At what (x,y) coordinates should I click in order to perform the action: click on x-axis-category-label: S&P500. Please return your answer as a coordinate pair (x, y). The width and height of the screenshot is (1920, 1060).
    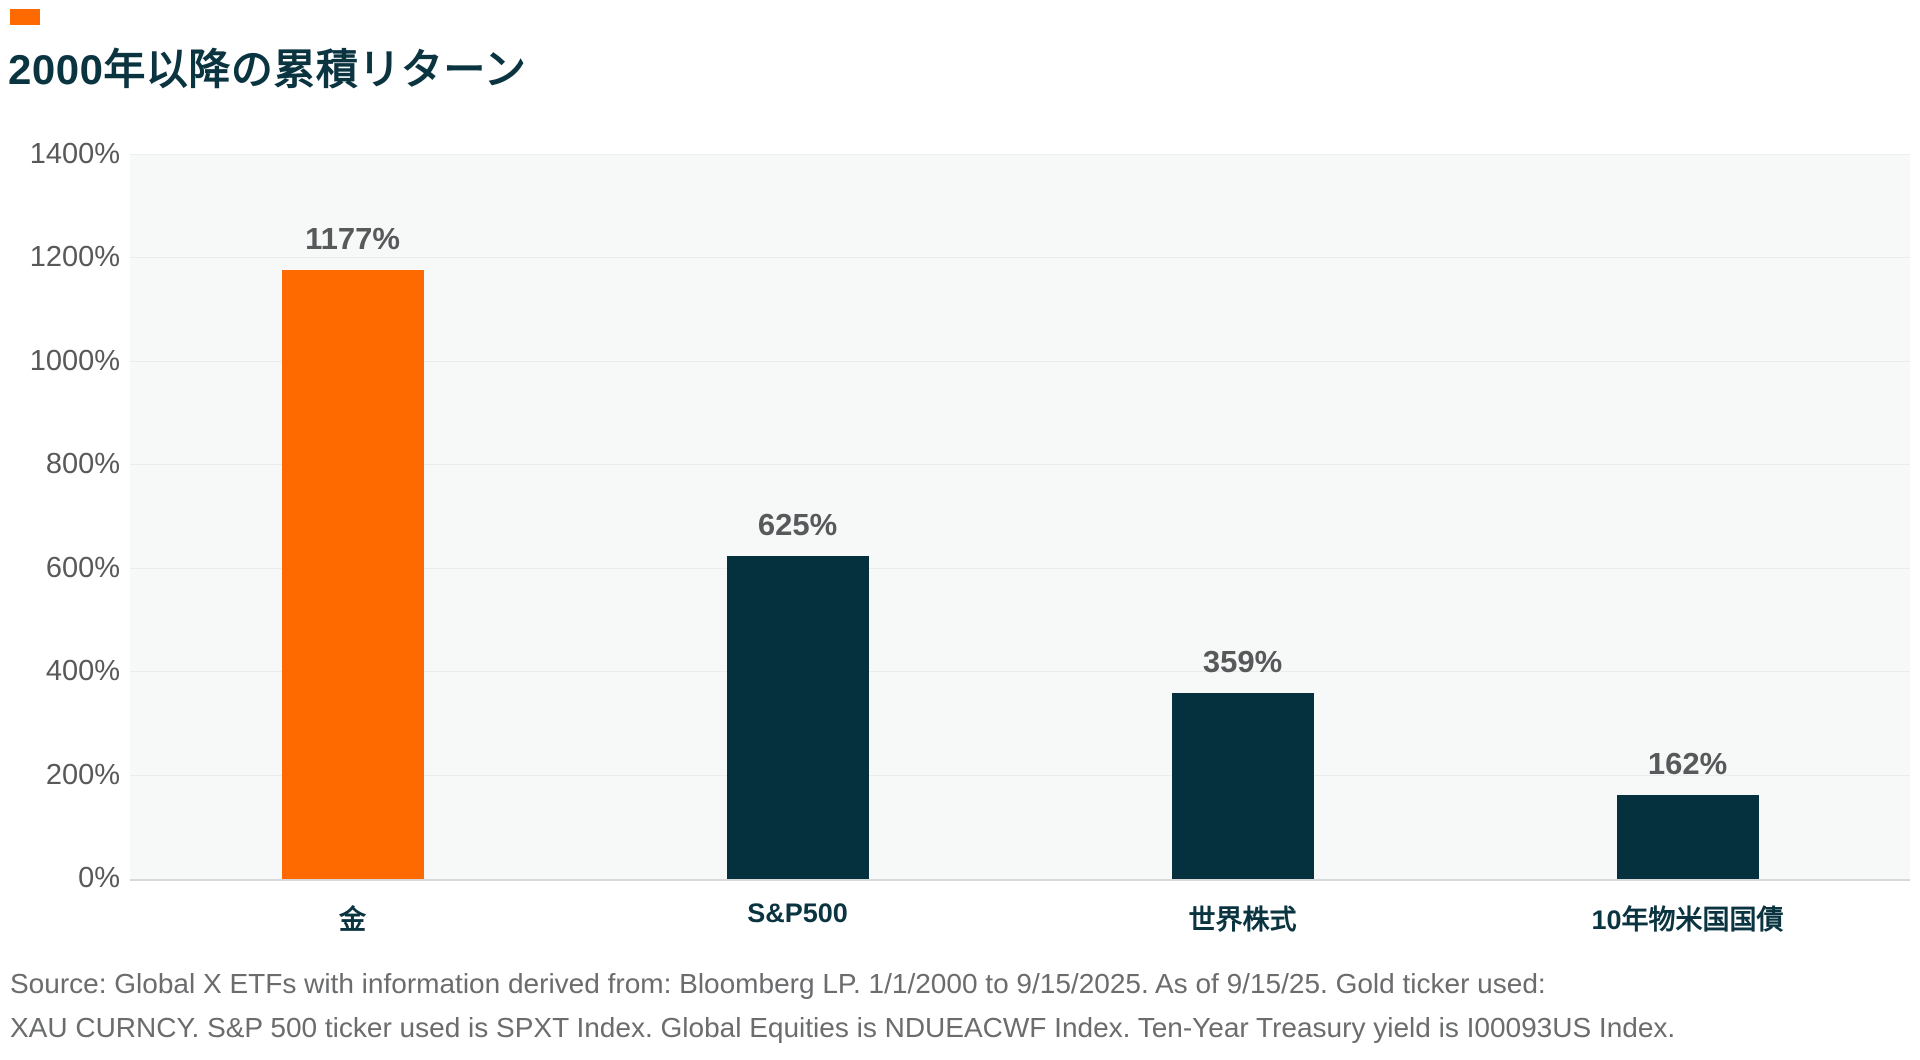
    Looking at the image, I should click on (797, 913).